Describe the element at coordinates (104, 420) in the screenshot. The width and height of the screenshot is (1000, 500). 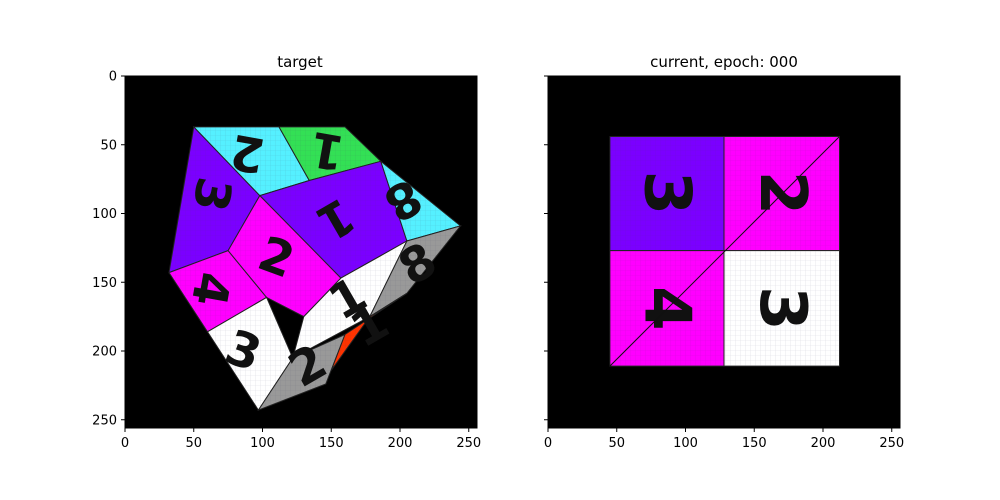
I see `y-tick-label: 250` at that location.